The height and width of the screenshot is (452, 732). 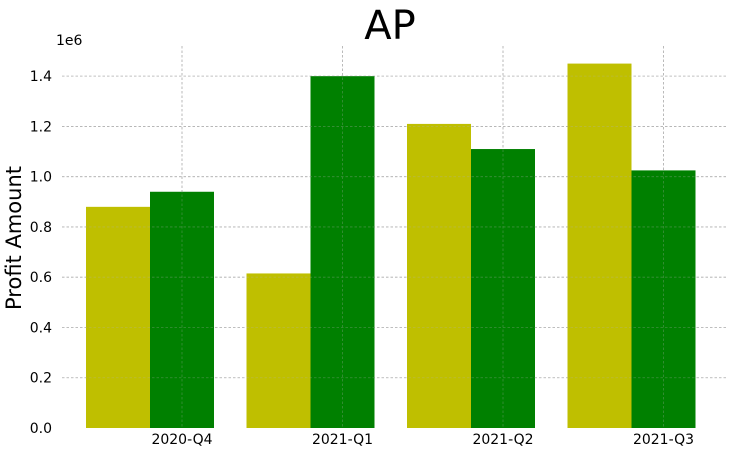 I want to click on y-tick-label: 0.8, so click(x=41, y=228).